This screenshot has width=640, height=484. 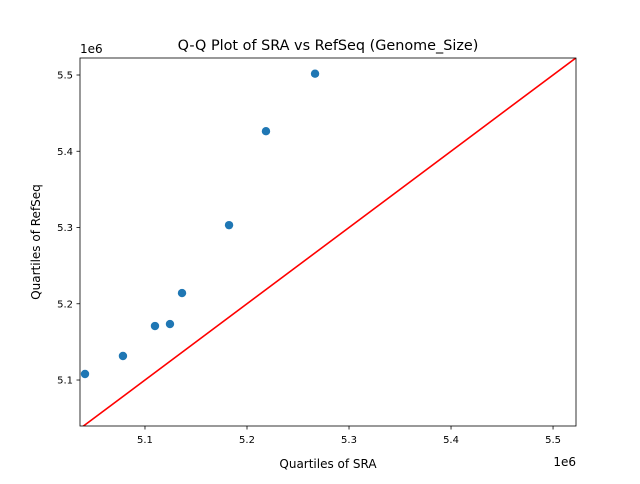 I want to click on x-offset-label: 1e6, so click(x=564, y=462).